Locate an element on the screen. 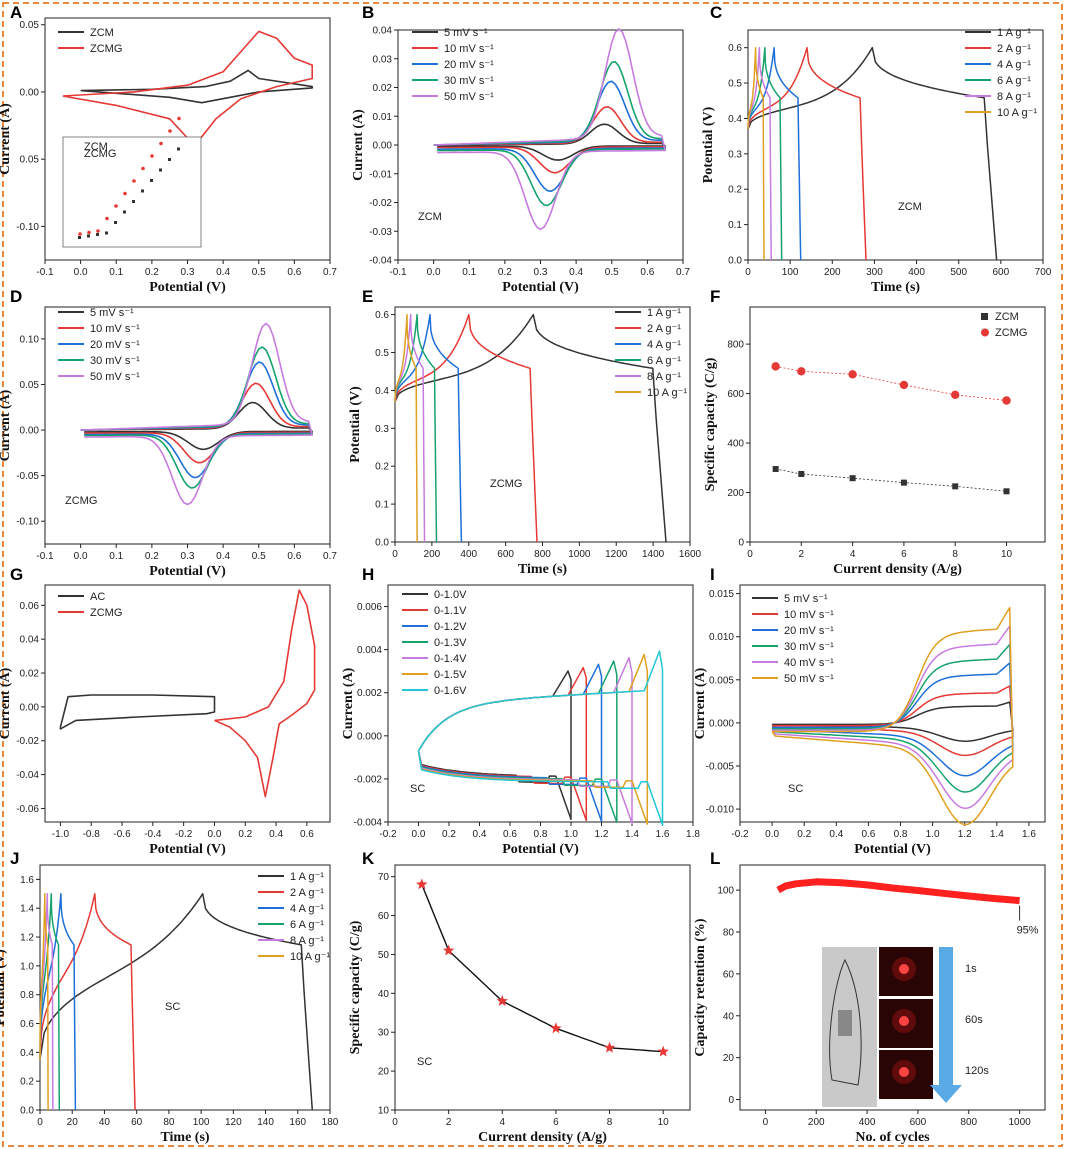 The image size is (1065, 1149). x-tick-label: 700 is located at coordinates (1043, 272).